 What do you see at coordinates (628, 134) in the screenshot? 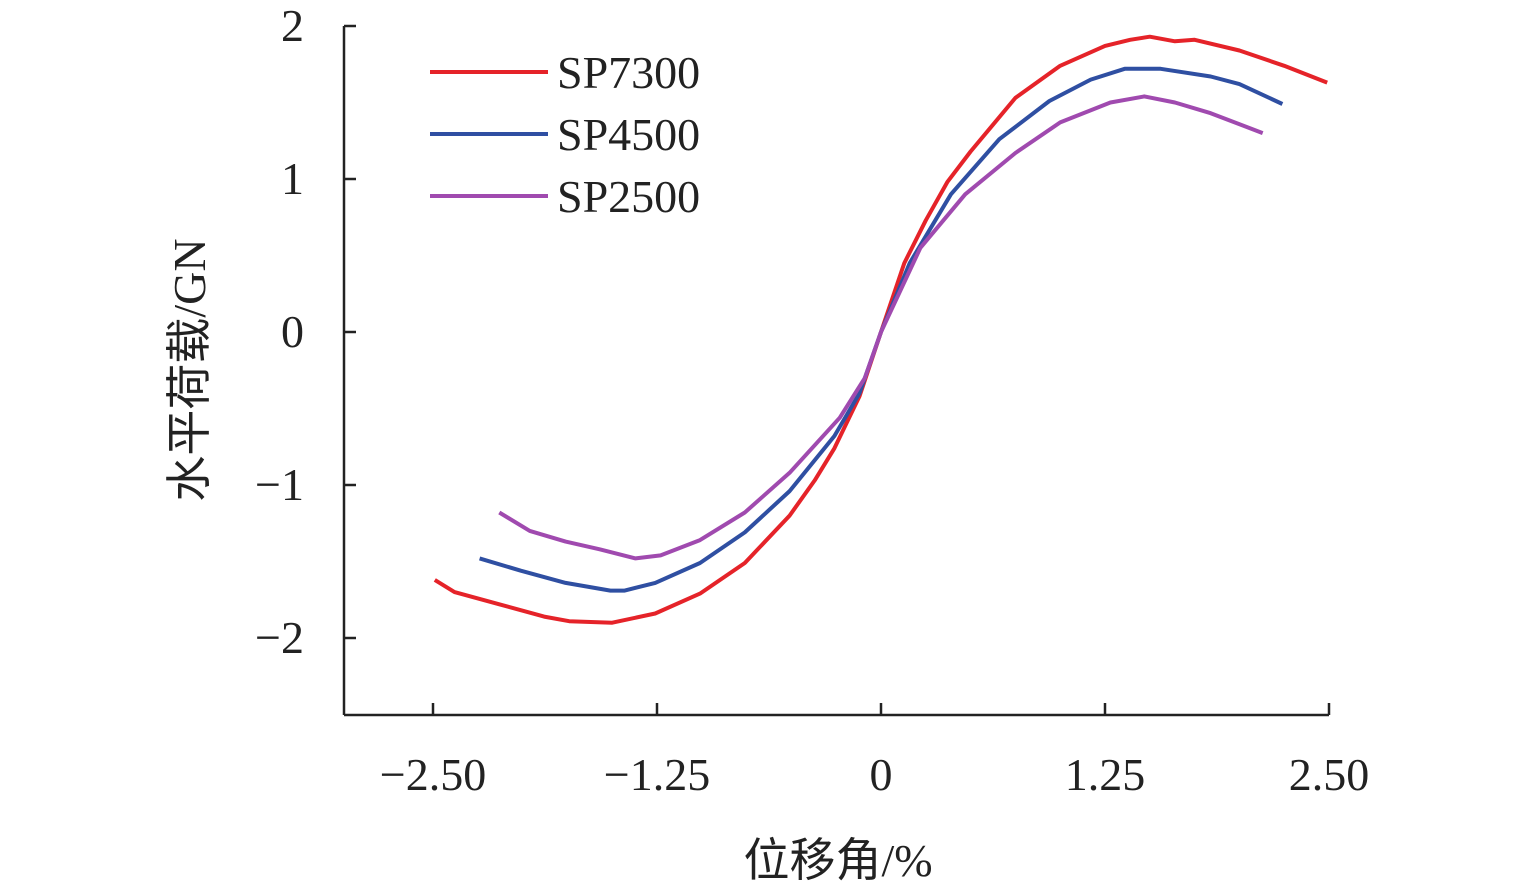
I see `legend-label: SP4500` at bounding box center [628, 134].